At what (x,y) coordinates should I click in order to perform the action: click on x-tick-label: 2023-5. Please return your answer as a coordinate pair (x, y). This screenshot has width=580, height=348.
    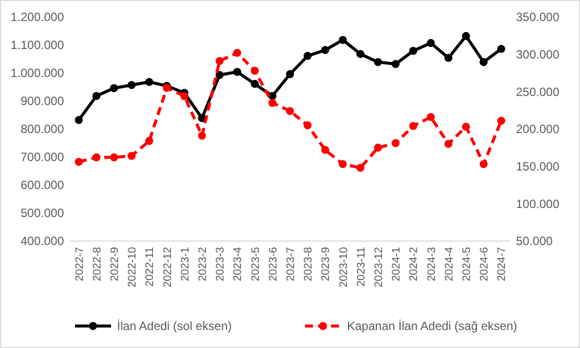
    Looking at the image, I should click on (256, 264).